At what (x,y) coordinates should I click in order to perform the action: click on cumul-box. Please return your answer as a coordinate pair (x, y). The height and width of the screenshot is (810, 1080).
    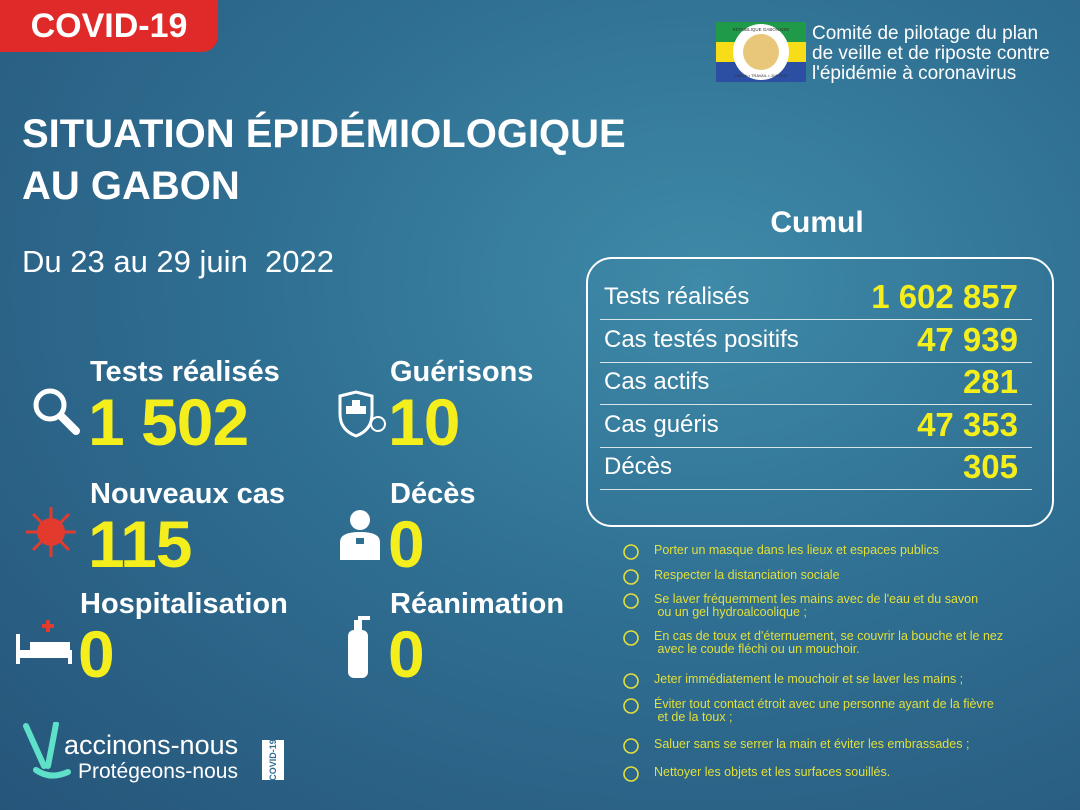
    Looking at the image, I should click on (820, 392).